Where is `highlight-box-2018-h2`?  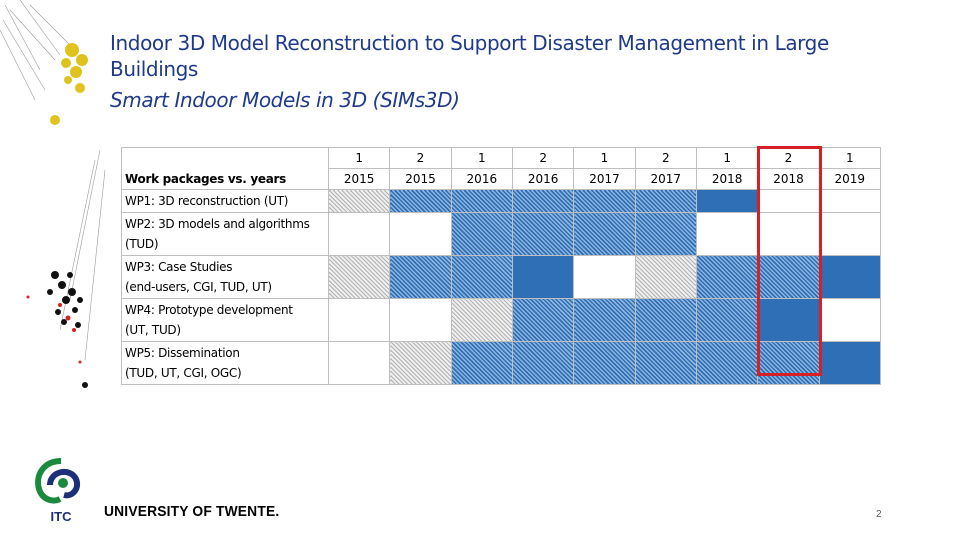 highlight-box-2018-h2 is located at coordinates (789, 261).